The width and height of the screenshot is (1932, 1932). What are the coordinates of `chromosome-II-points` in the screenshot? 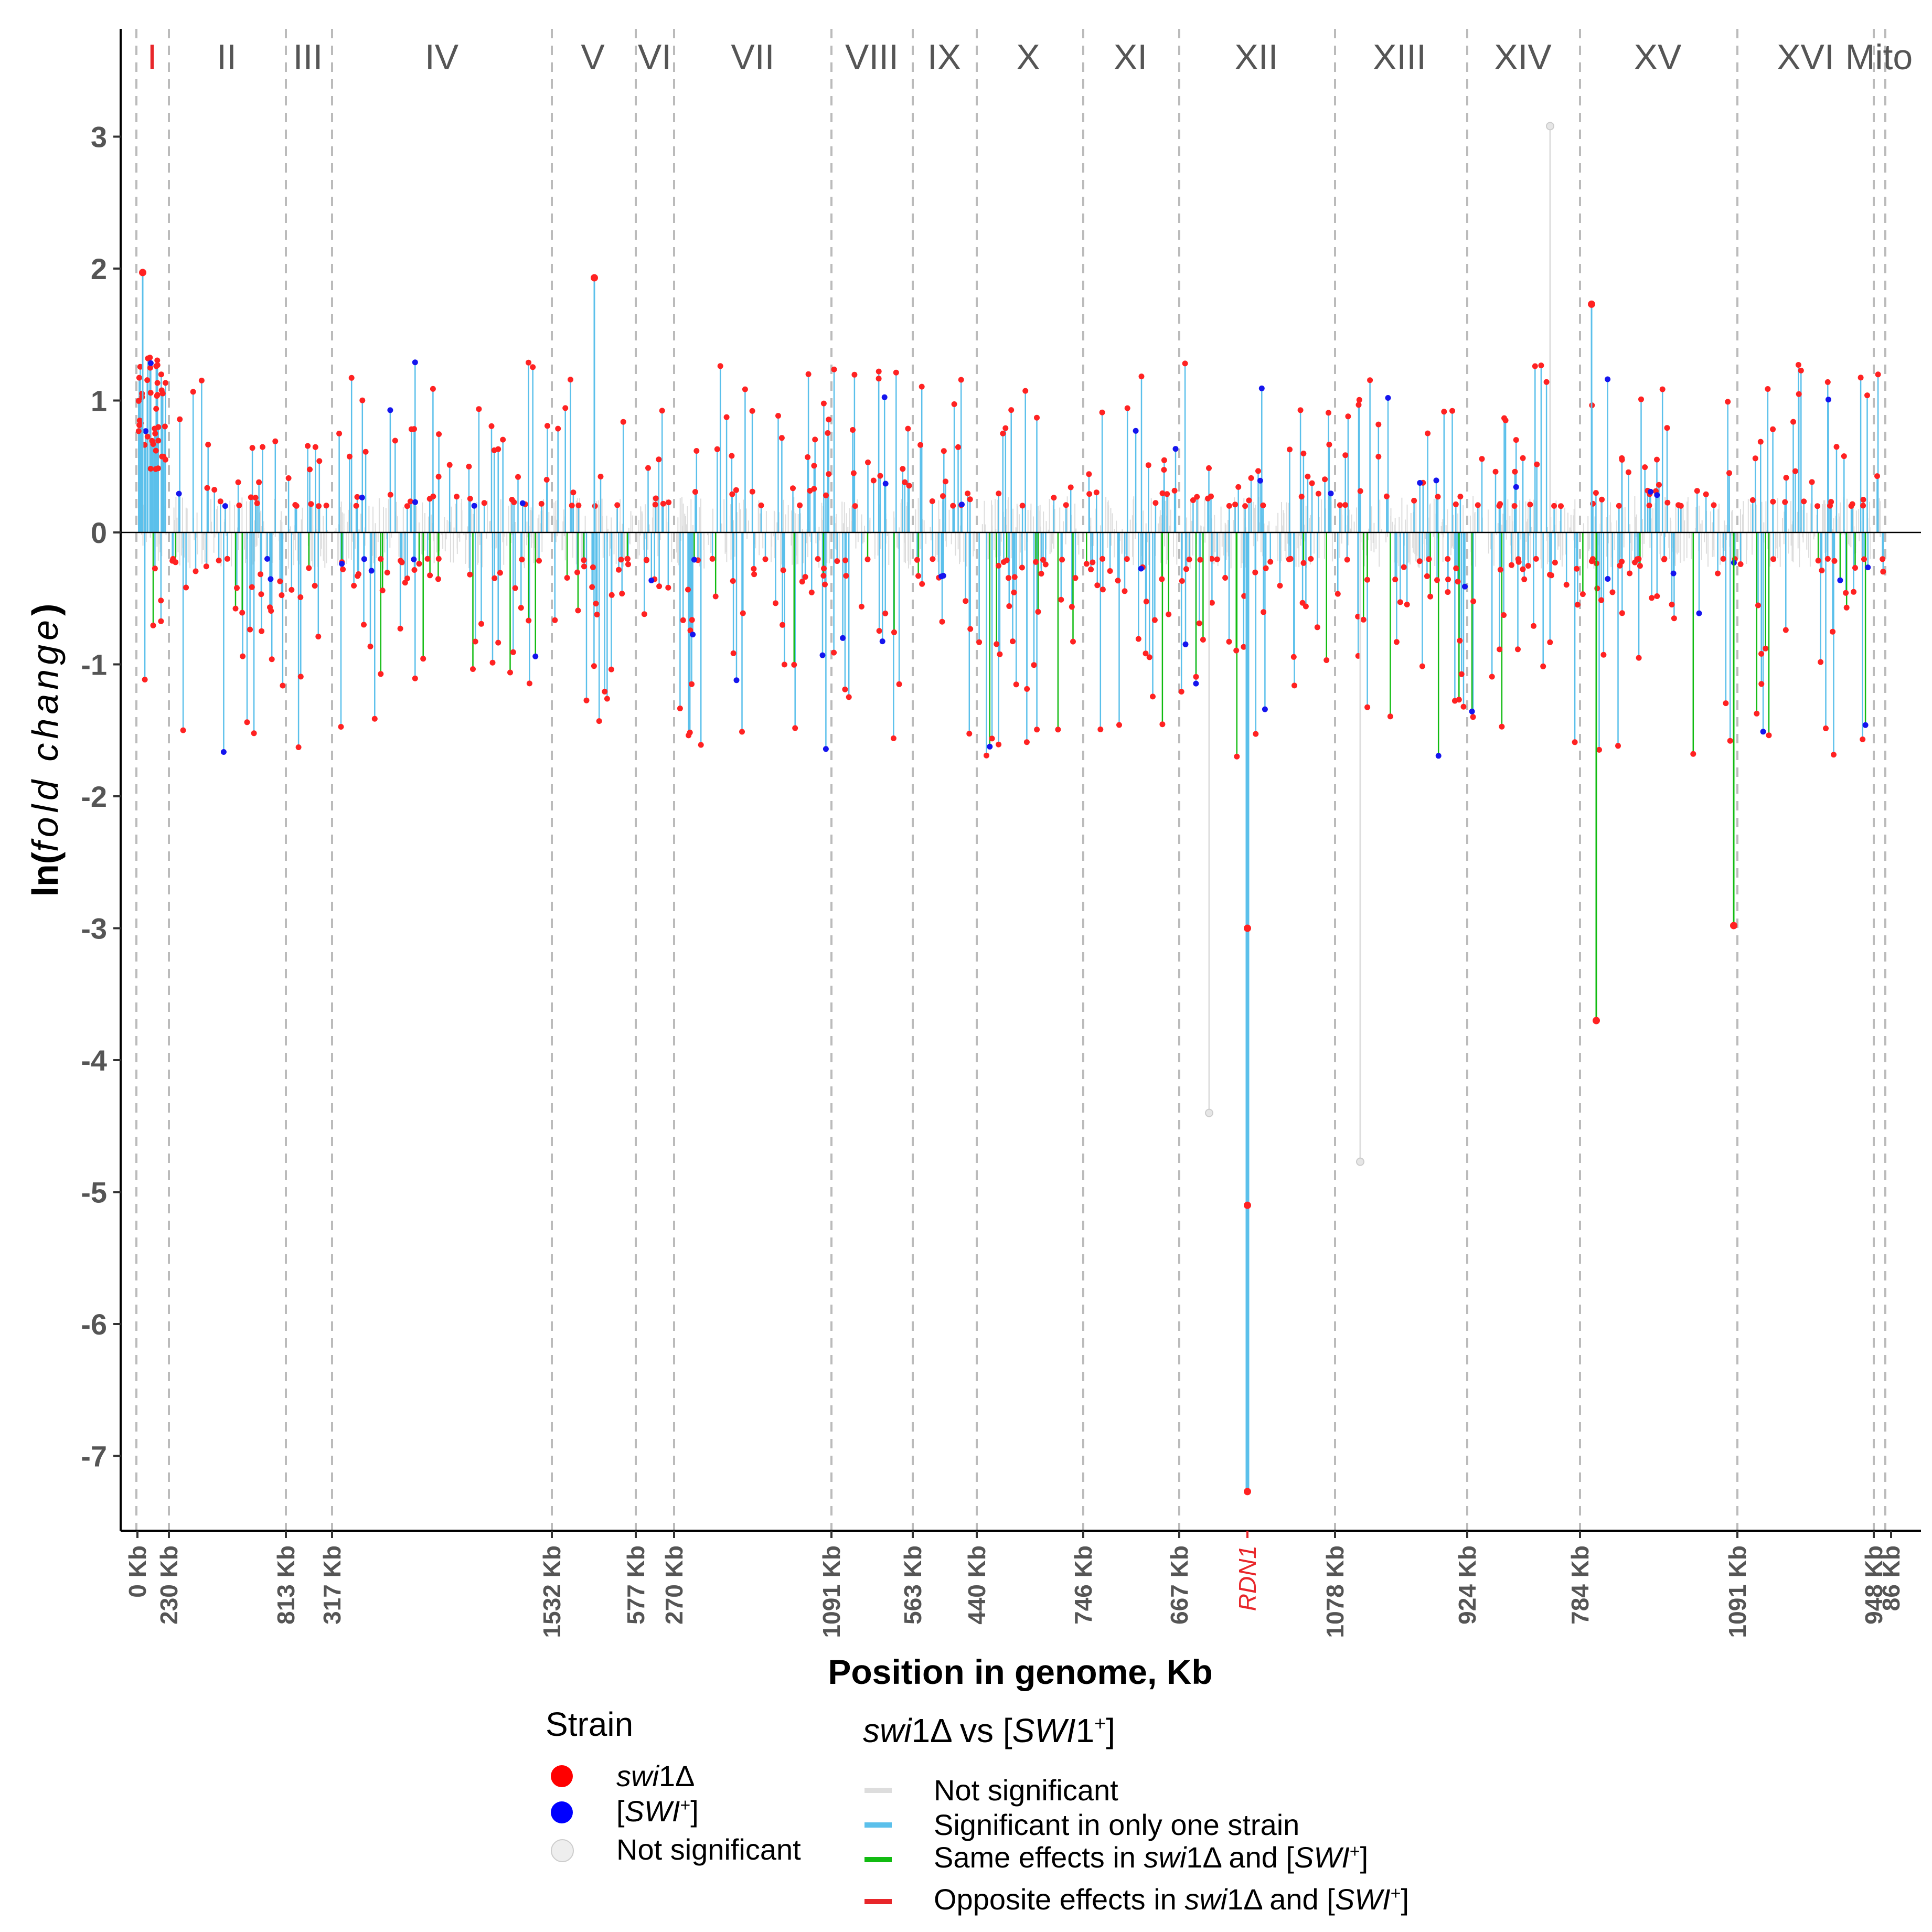 It's located at (228, 566).